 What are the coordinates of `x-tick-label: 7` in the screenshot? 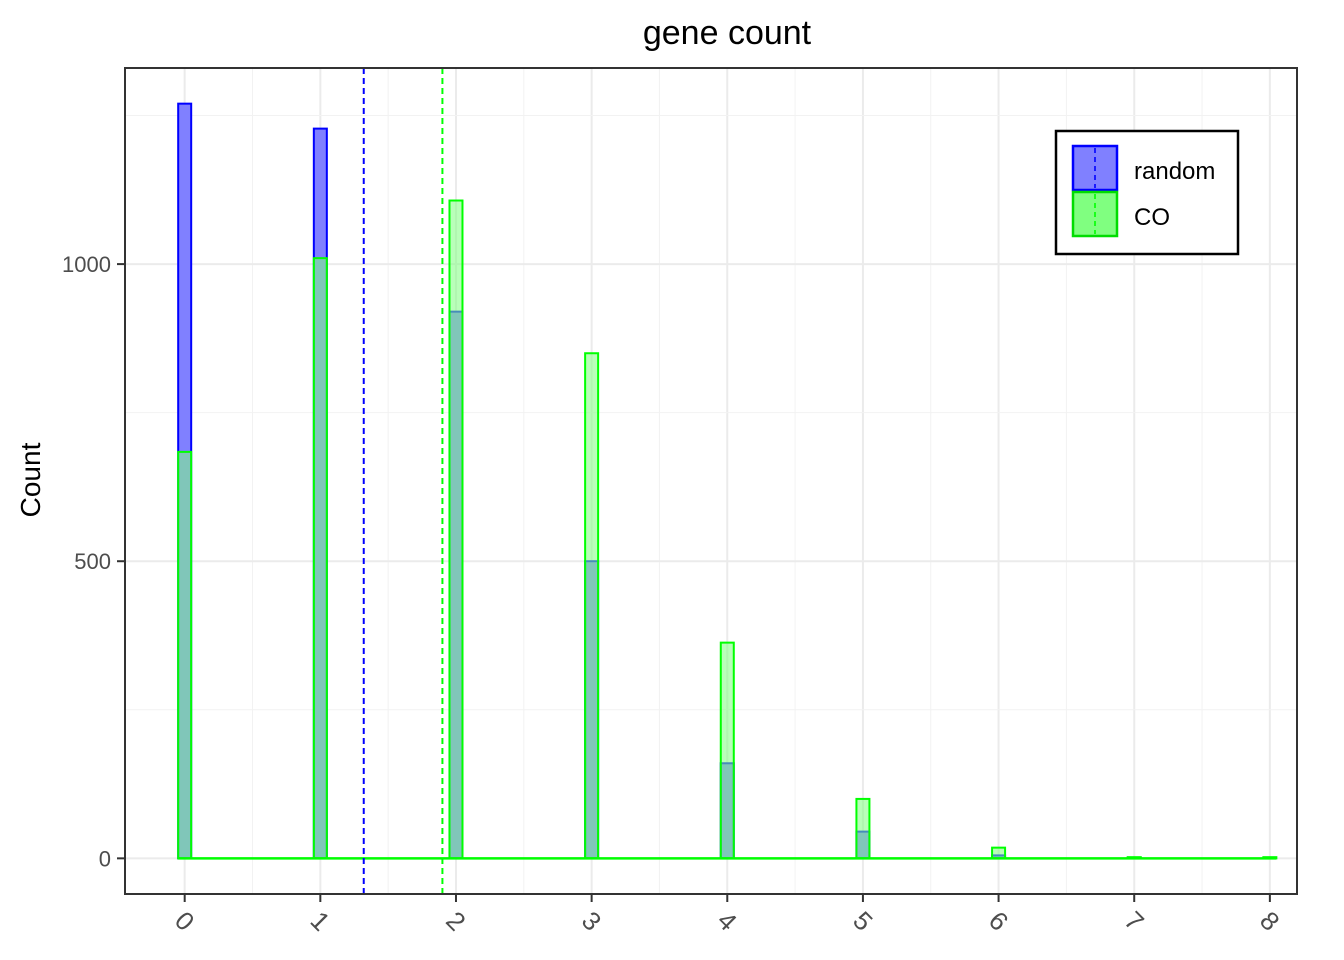 It's located at (1134, 920).